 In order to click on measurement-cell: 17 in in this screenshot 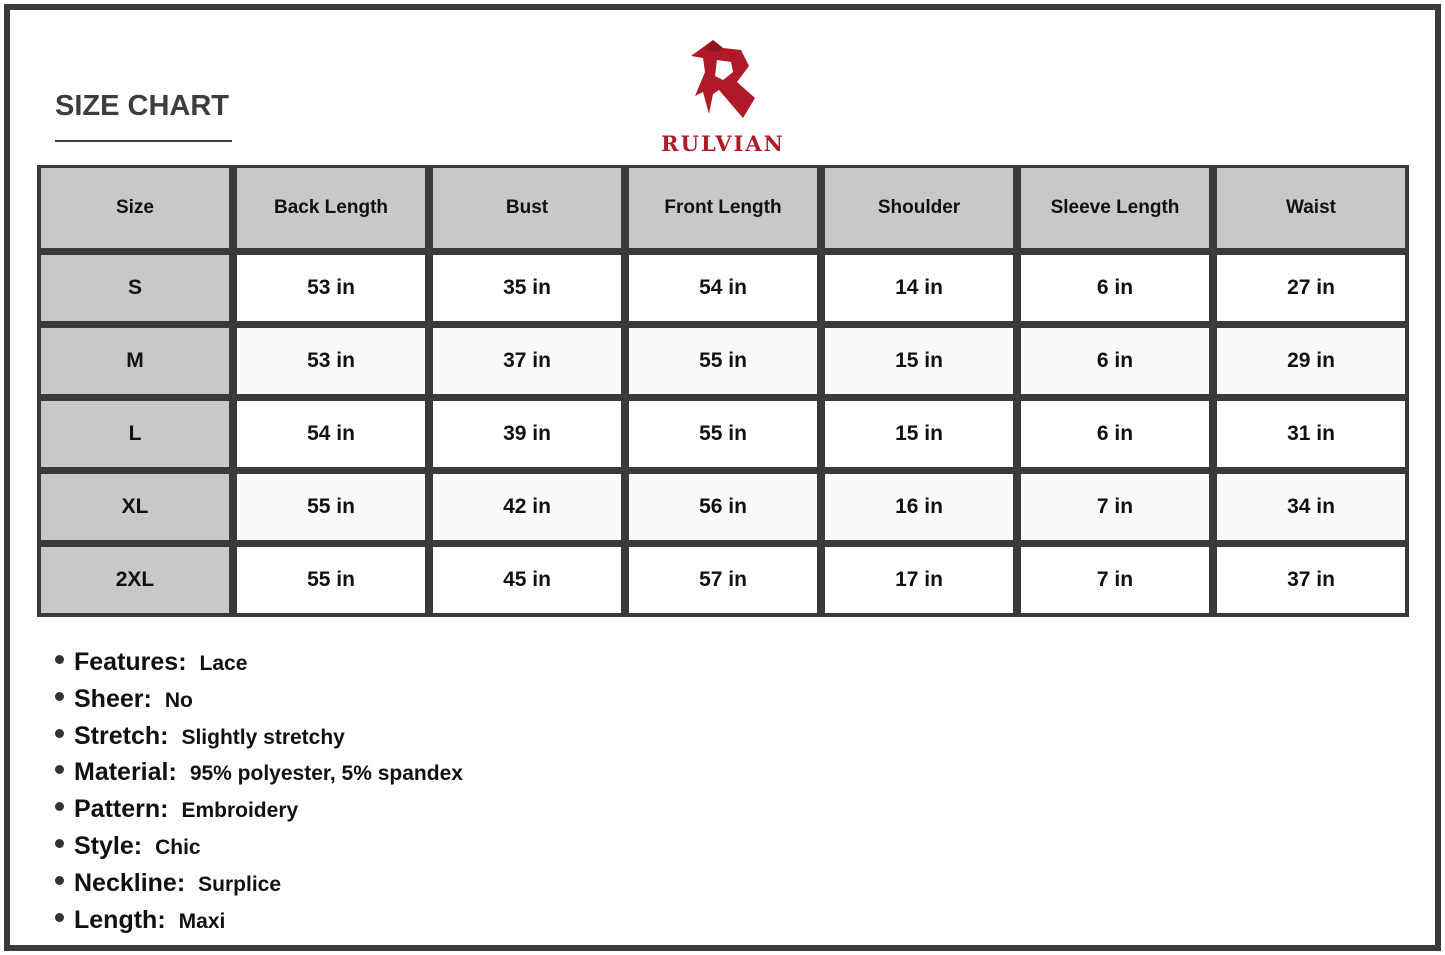, I will do `click(919, 580)`.